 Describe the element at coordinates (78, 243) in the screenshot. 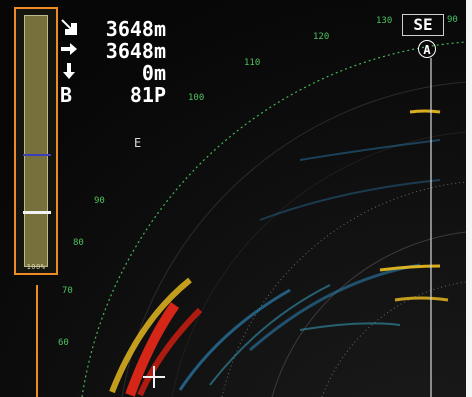

I see `bearing-label: 80` at that location.